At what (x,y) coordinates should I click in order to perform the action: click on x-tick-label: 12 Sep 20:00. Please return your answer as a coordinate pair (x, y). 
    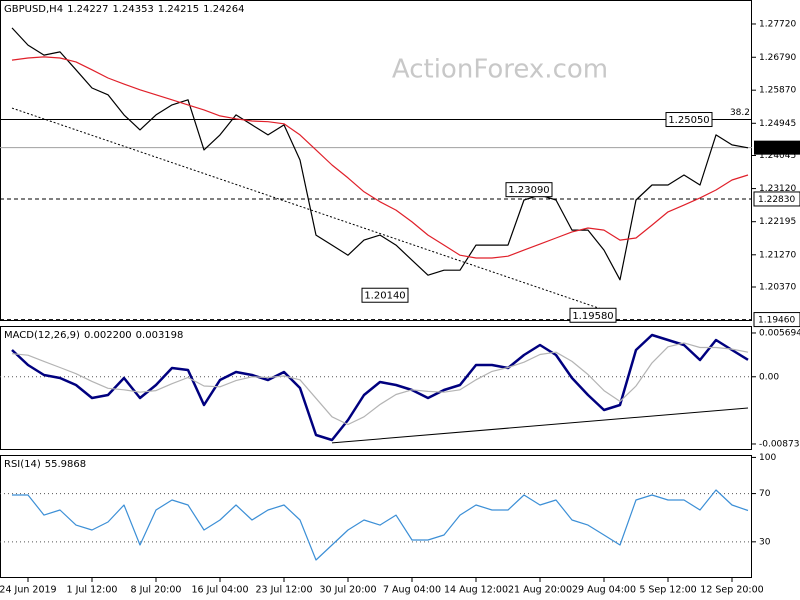
    Looking at the image, I should click on (731, 590).